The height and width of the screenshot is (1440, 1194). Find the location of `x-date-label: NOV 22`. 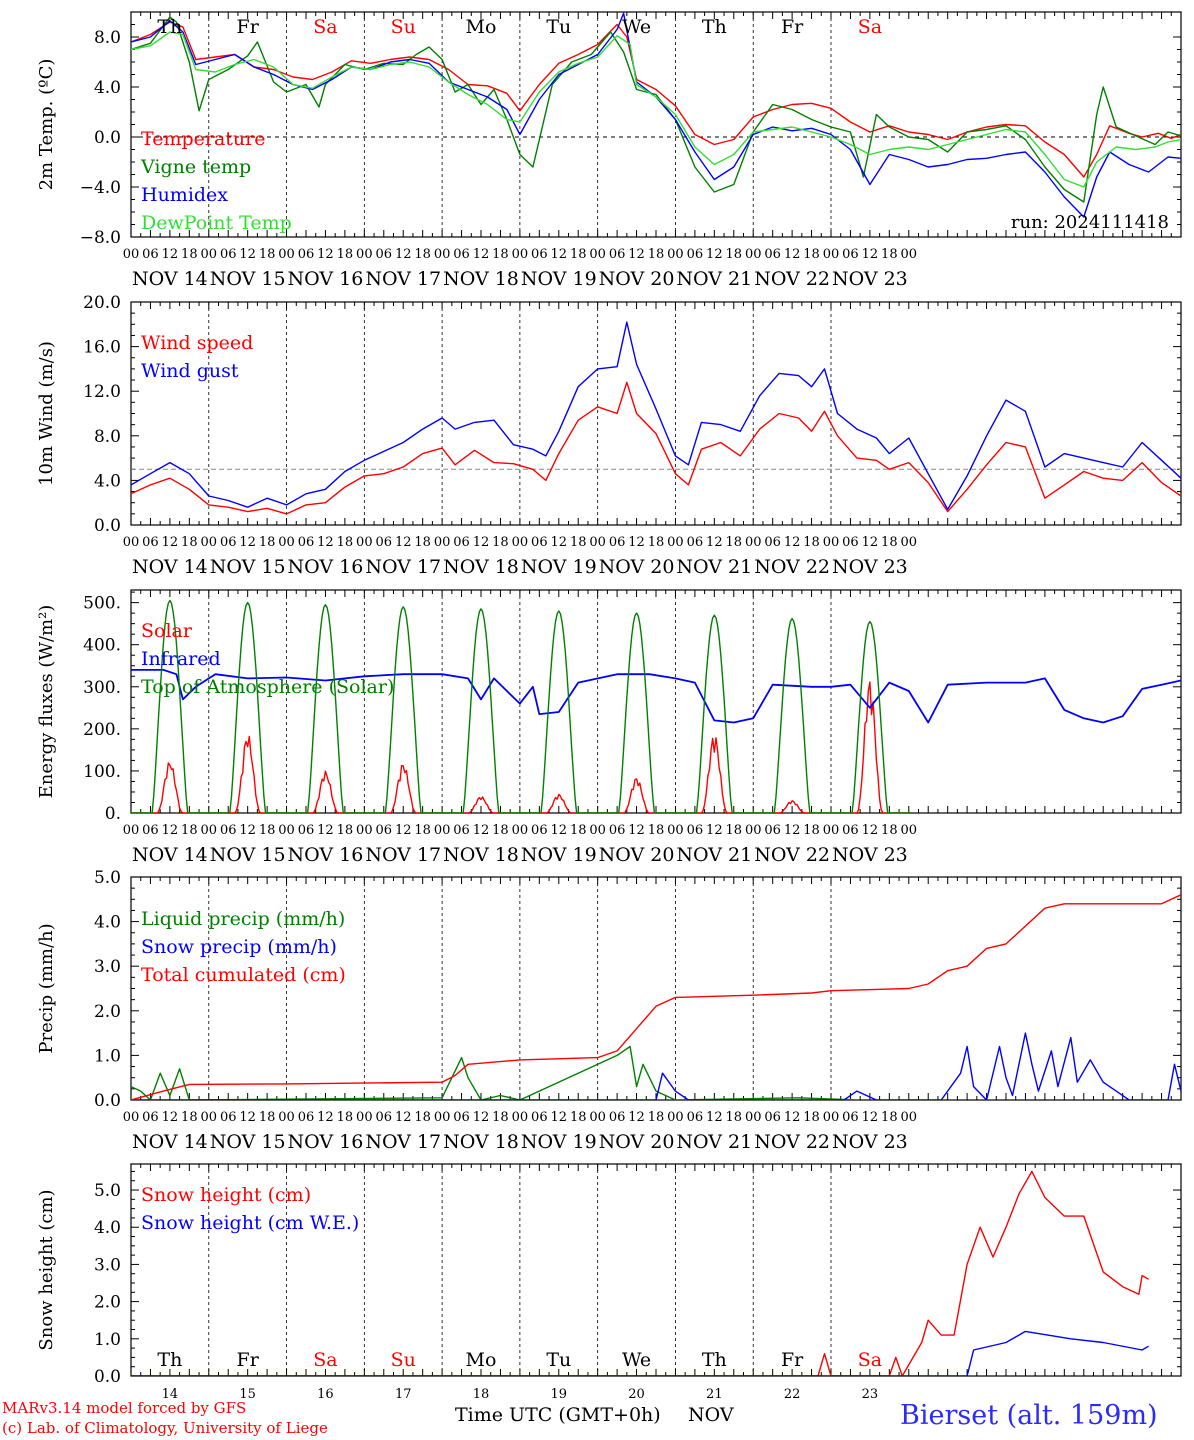

x-date-label: NOV 22 is located at coordinates (792, 279).